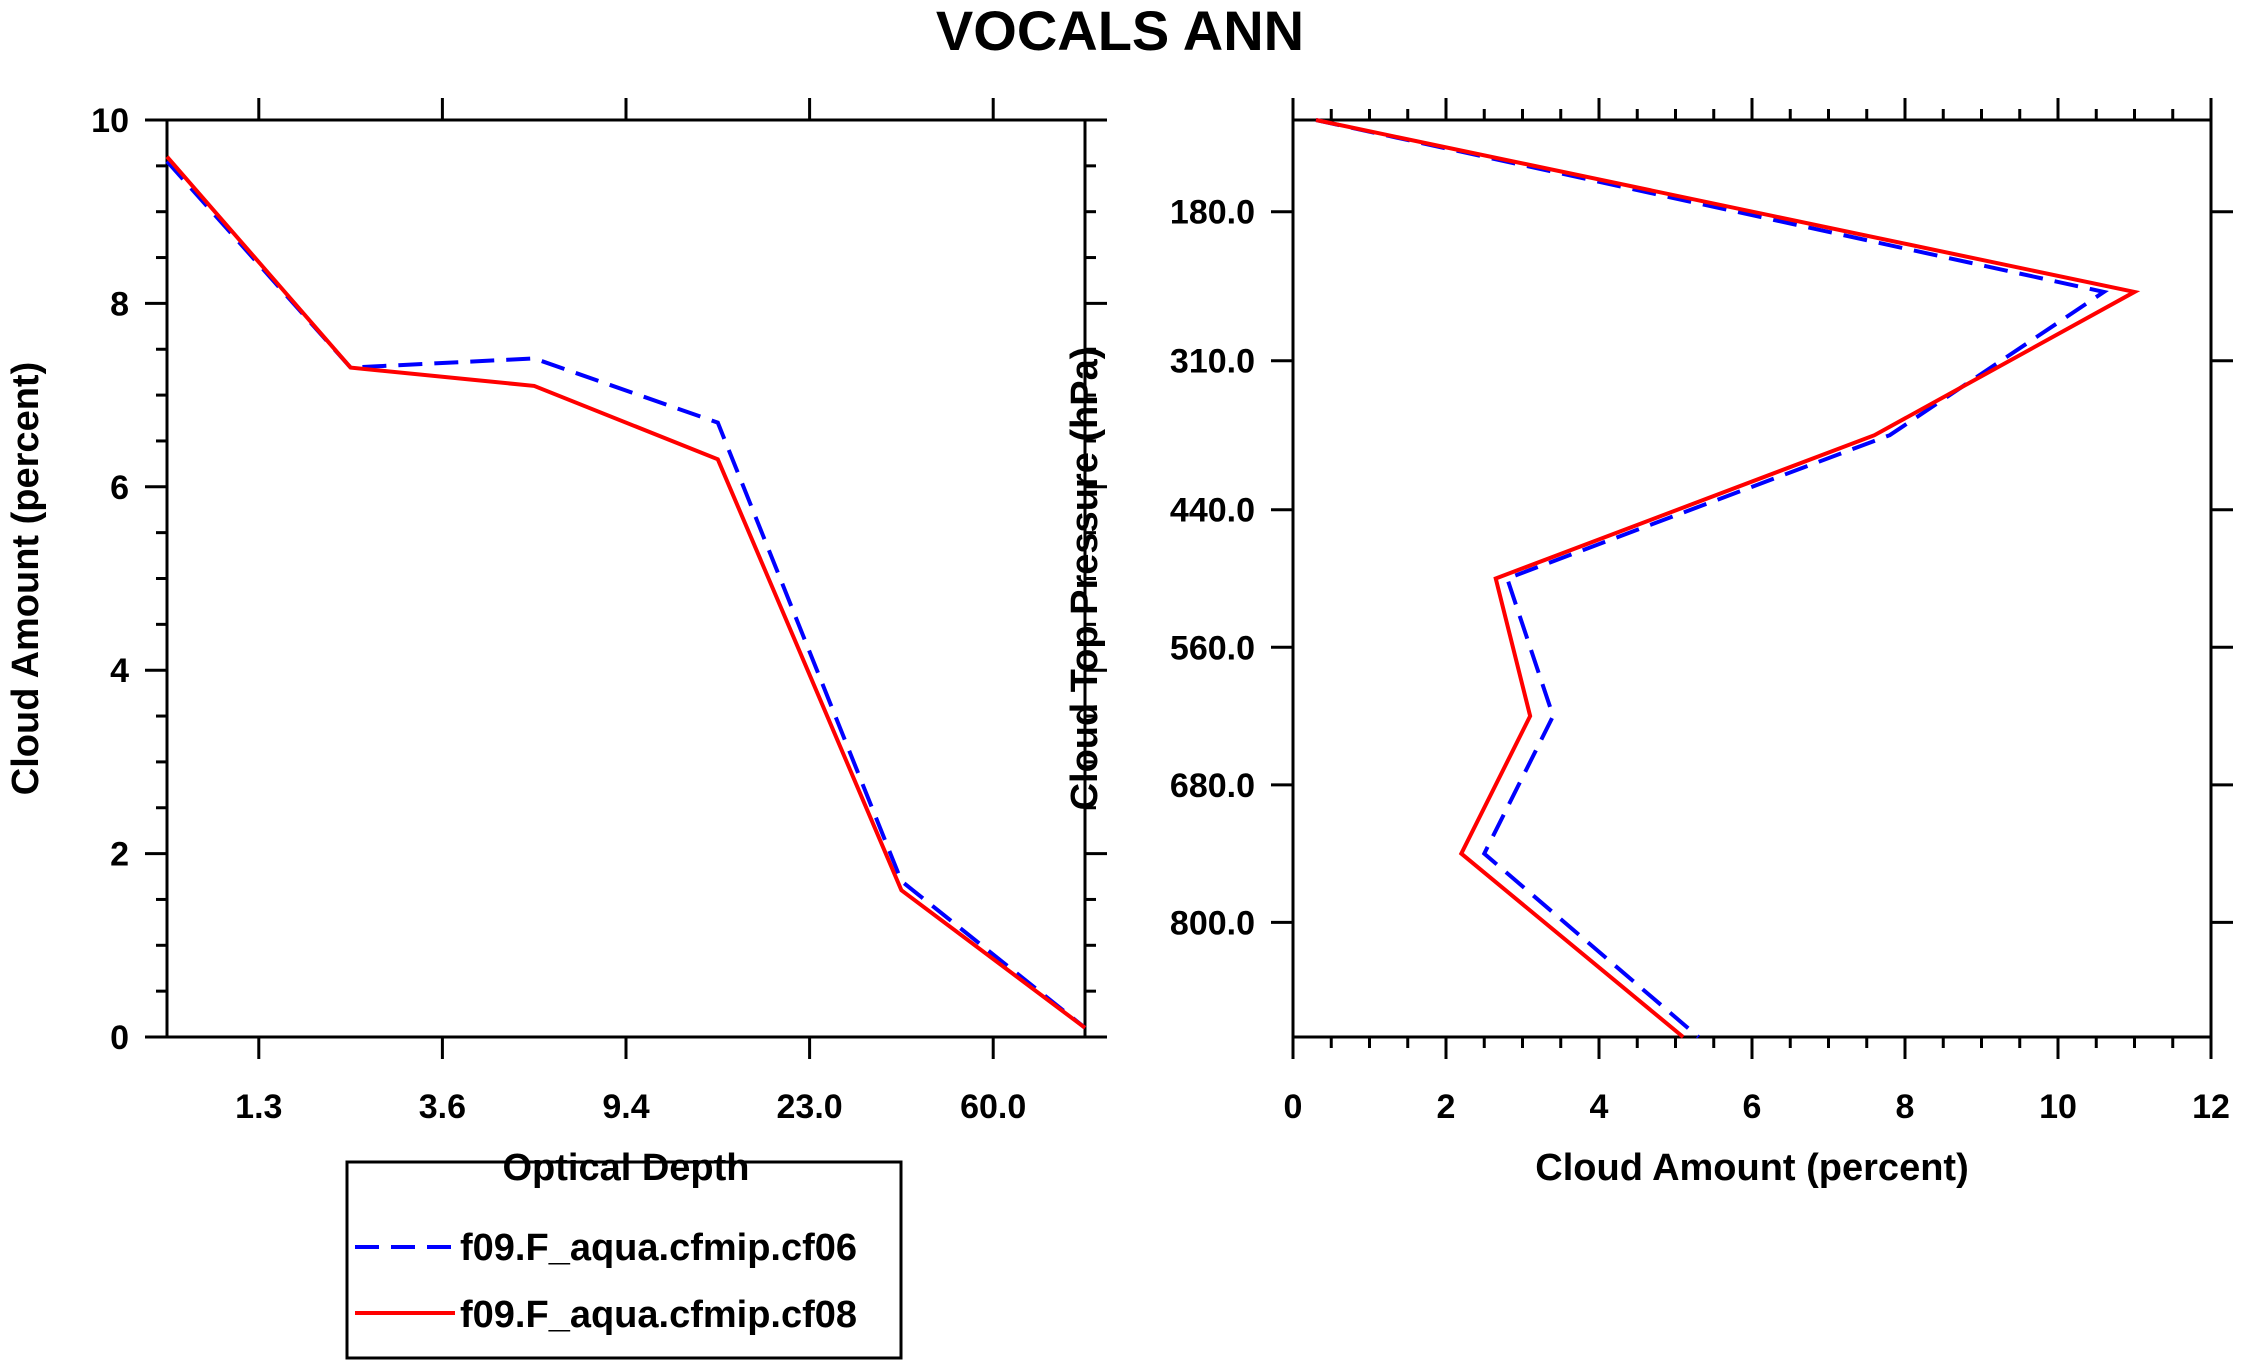 Image resolution: width=2241 pixels, height=1367 pixels. I want to click on right-x-tick-label: 2, so click(1446, 1107).